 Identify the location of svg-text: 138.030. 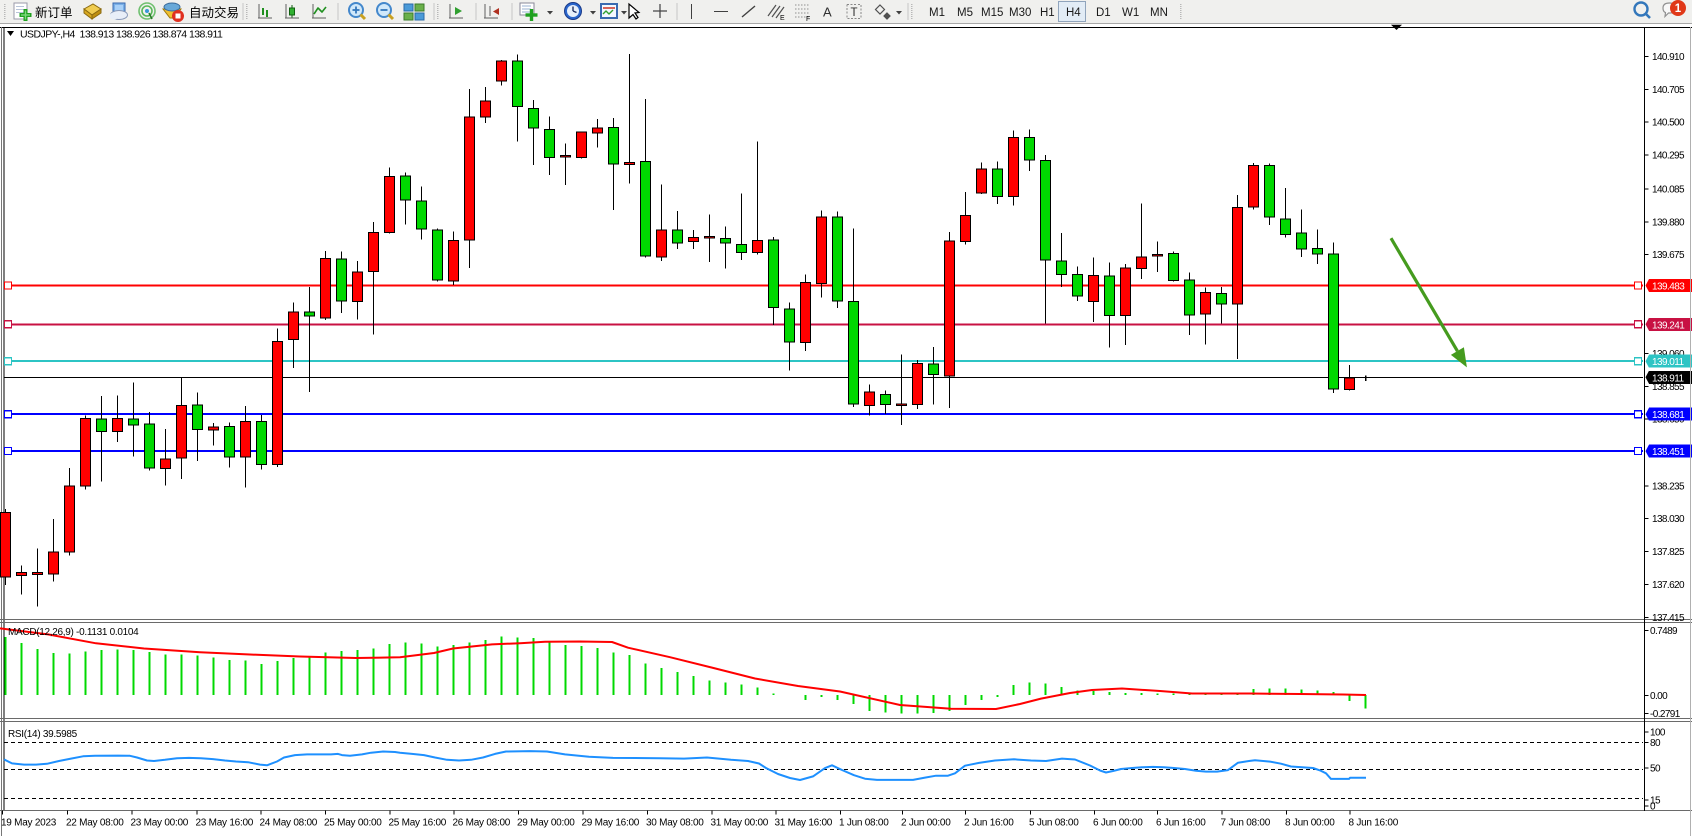
(1668, 519).